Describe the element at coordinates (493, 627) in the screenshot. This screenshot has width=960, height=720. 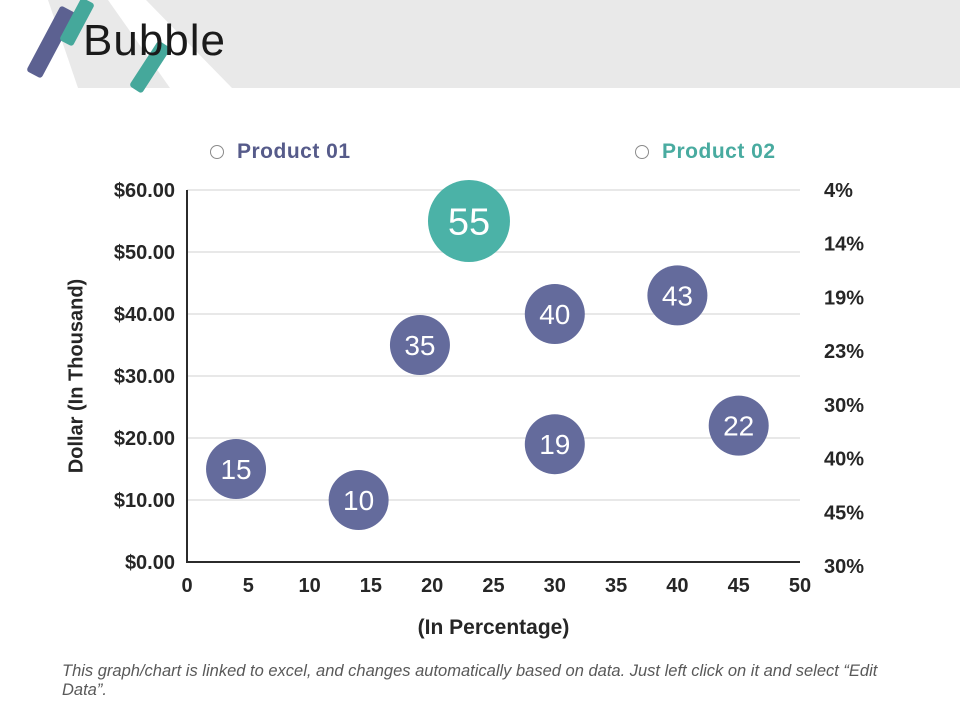
I see `x-axis-title: (In Percentage)` at that location.